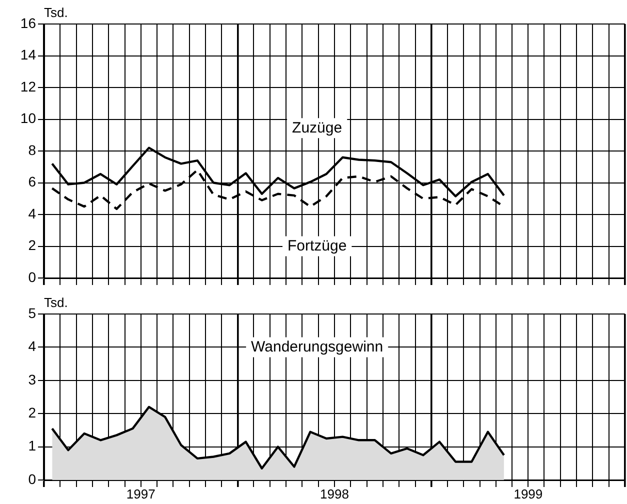 The image size is (627, 504). Describe the element at coordinates (32, 150) in the screenshot. I see `y-tick-label: 8` at that location.